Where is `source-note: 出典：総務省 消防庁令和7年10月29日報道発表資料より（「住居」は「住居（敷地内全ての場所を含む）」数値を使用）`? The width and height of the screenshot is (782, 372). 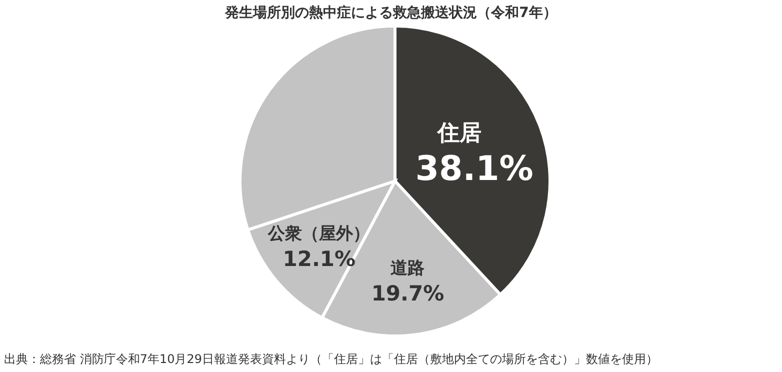 source-note: 出典：総務省 消防庁令和7年10月29日報道発表資料より（「住居」は「住居（敷地内全ての場所を含む）」数値を使用） is located at coordinates (331, 359).